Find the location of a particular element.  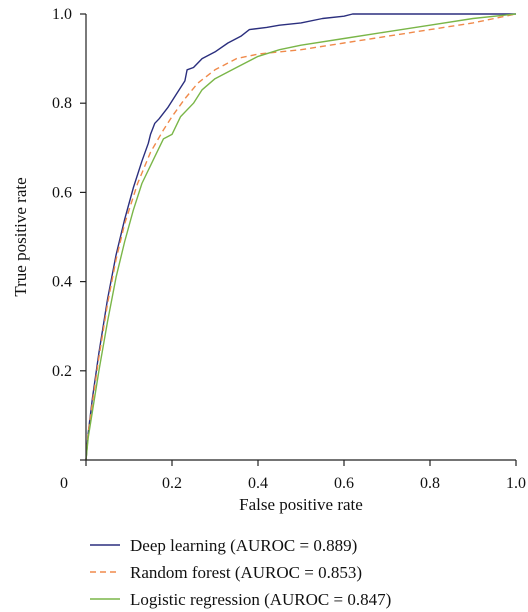

y-tick-label: 0.8 is located at coordinates (62, 103).